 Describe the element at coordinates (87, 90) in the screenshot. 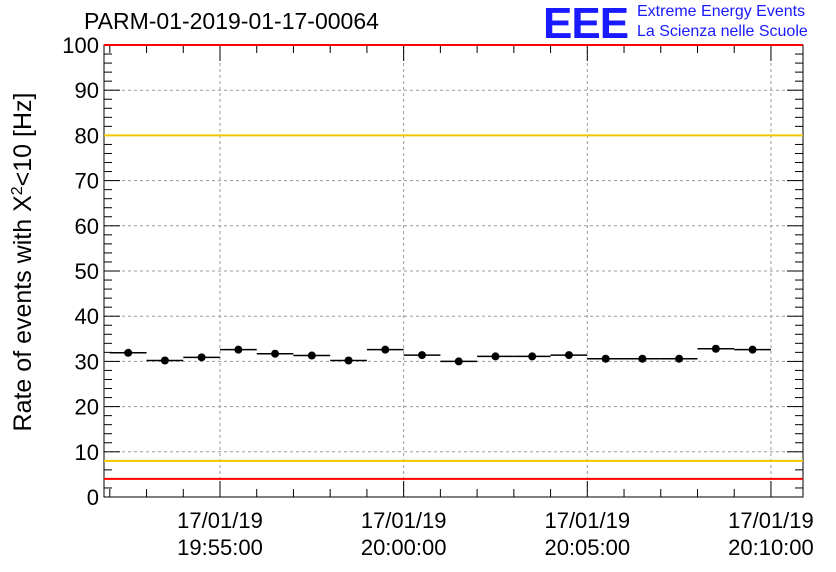

I see `y-tick-label: 90` at that location.